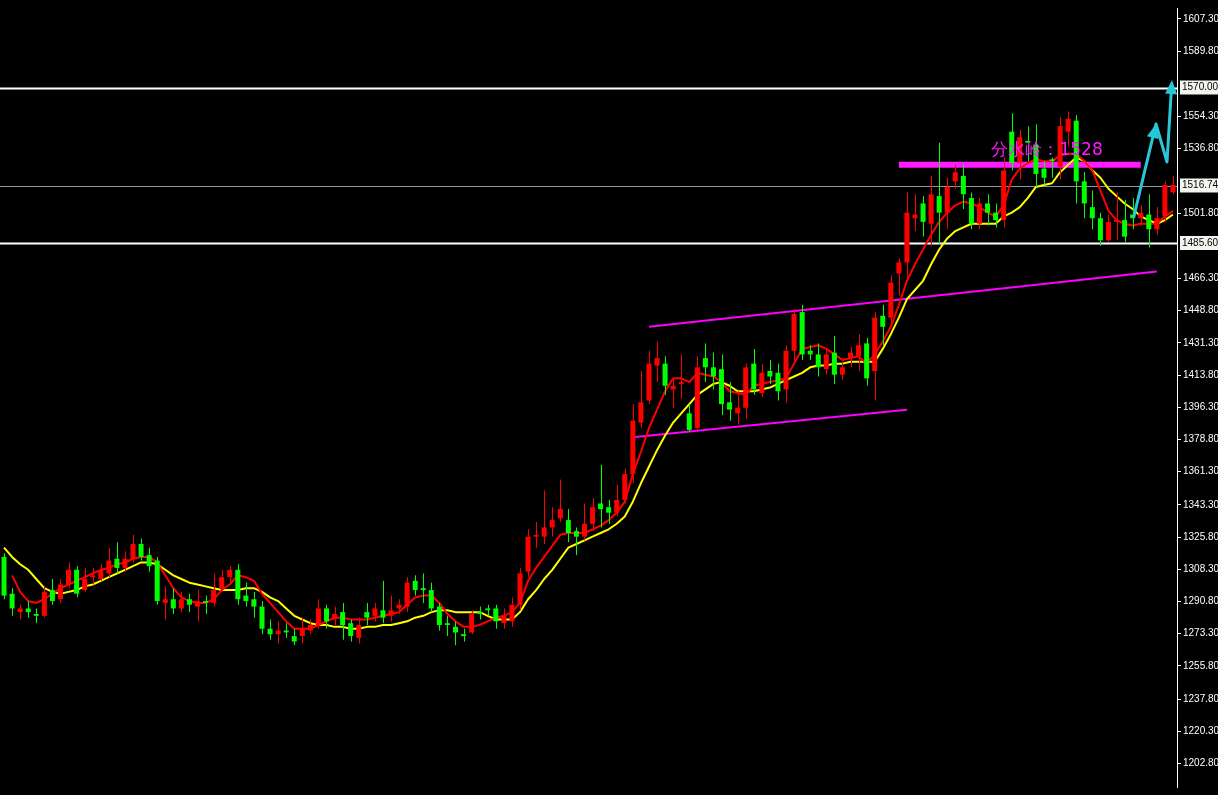  Describe the element at coordinates (1200, 242) in the screenshot. I see `ref-line-label: 1485.60` at that location.